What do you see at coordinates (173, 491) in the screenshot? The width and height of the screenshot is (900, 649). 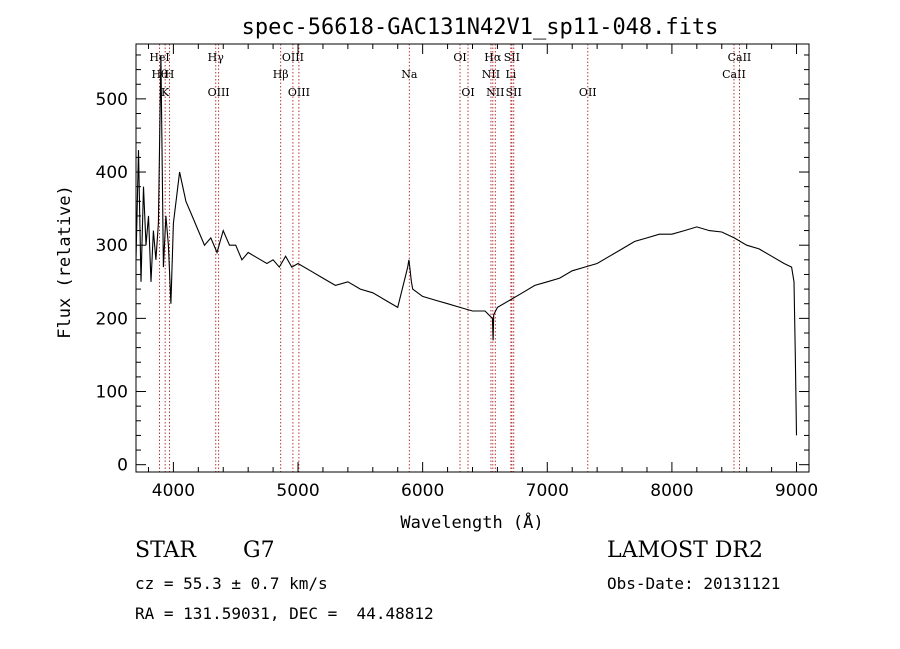 I see `x-tick-label: 4000` at bounding box center [173, 491].